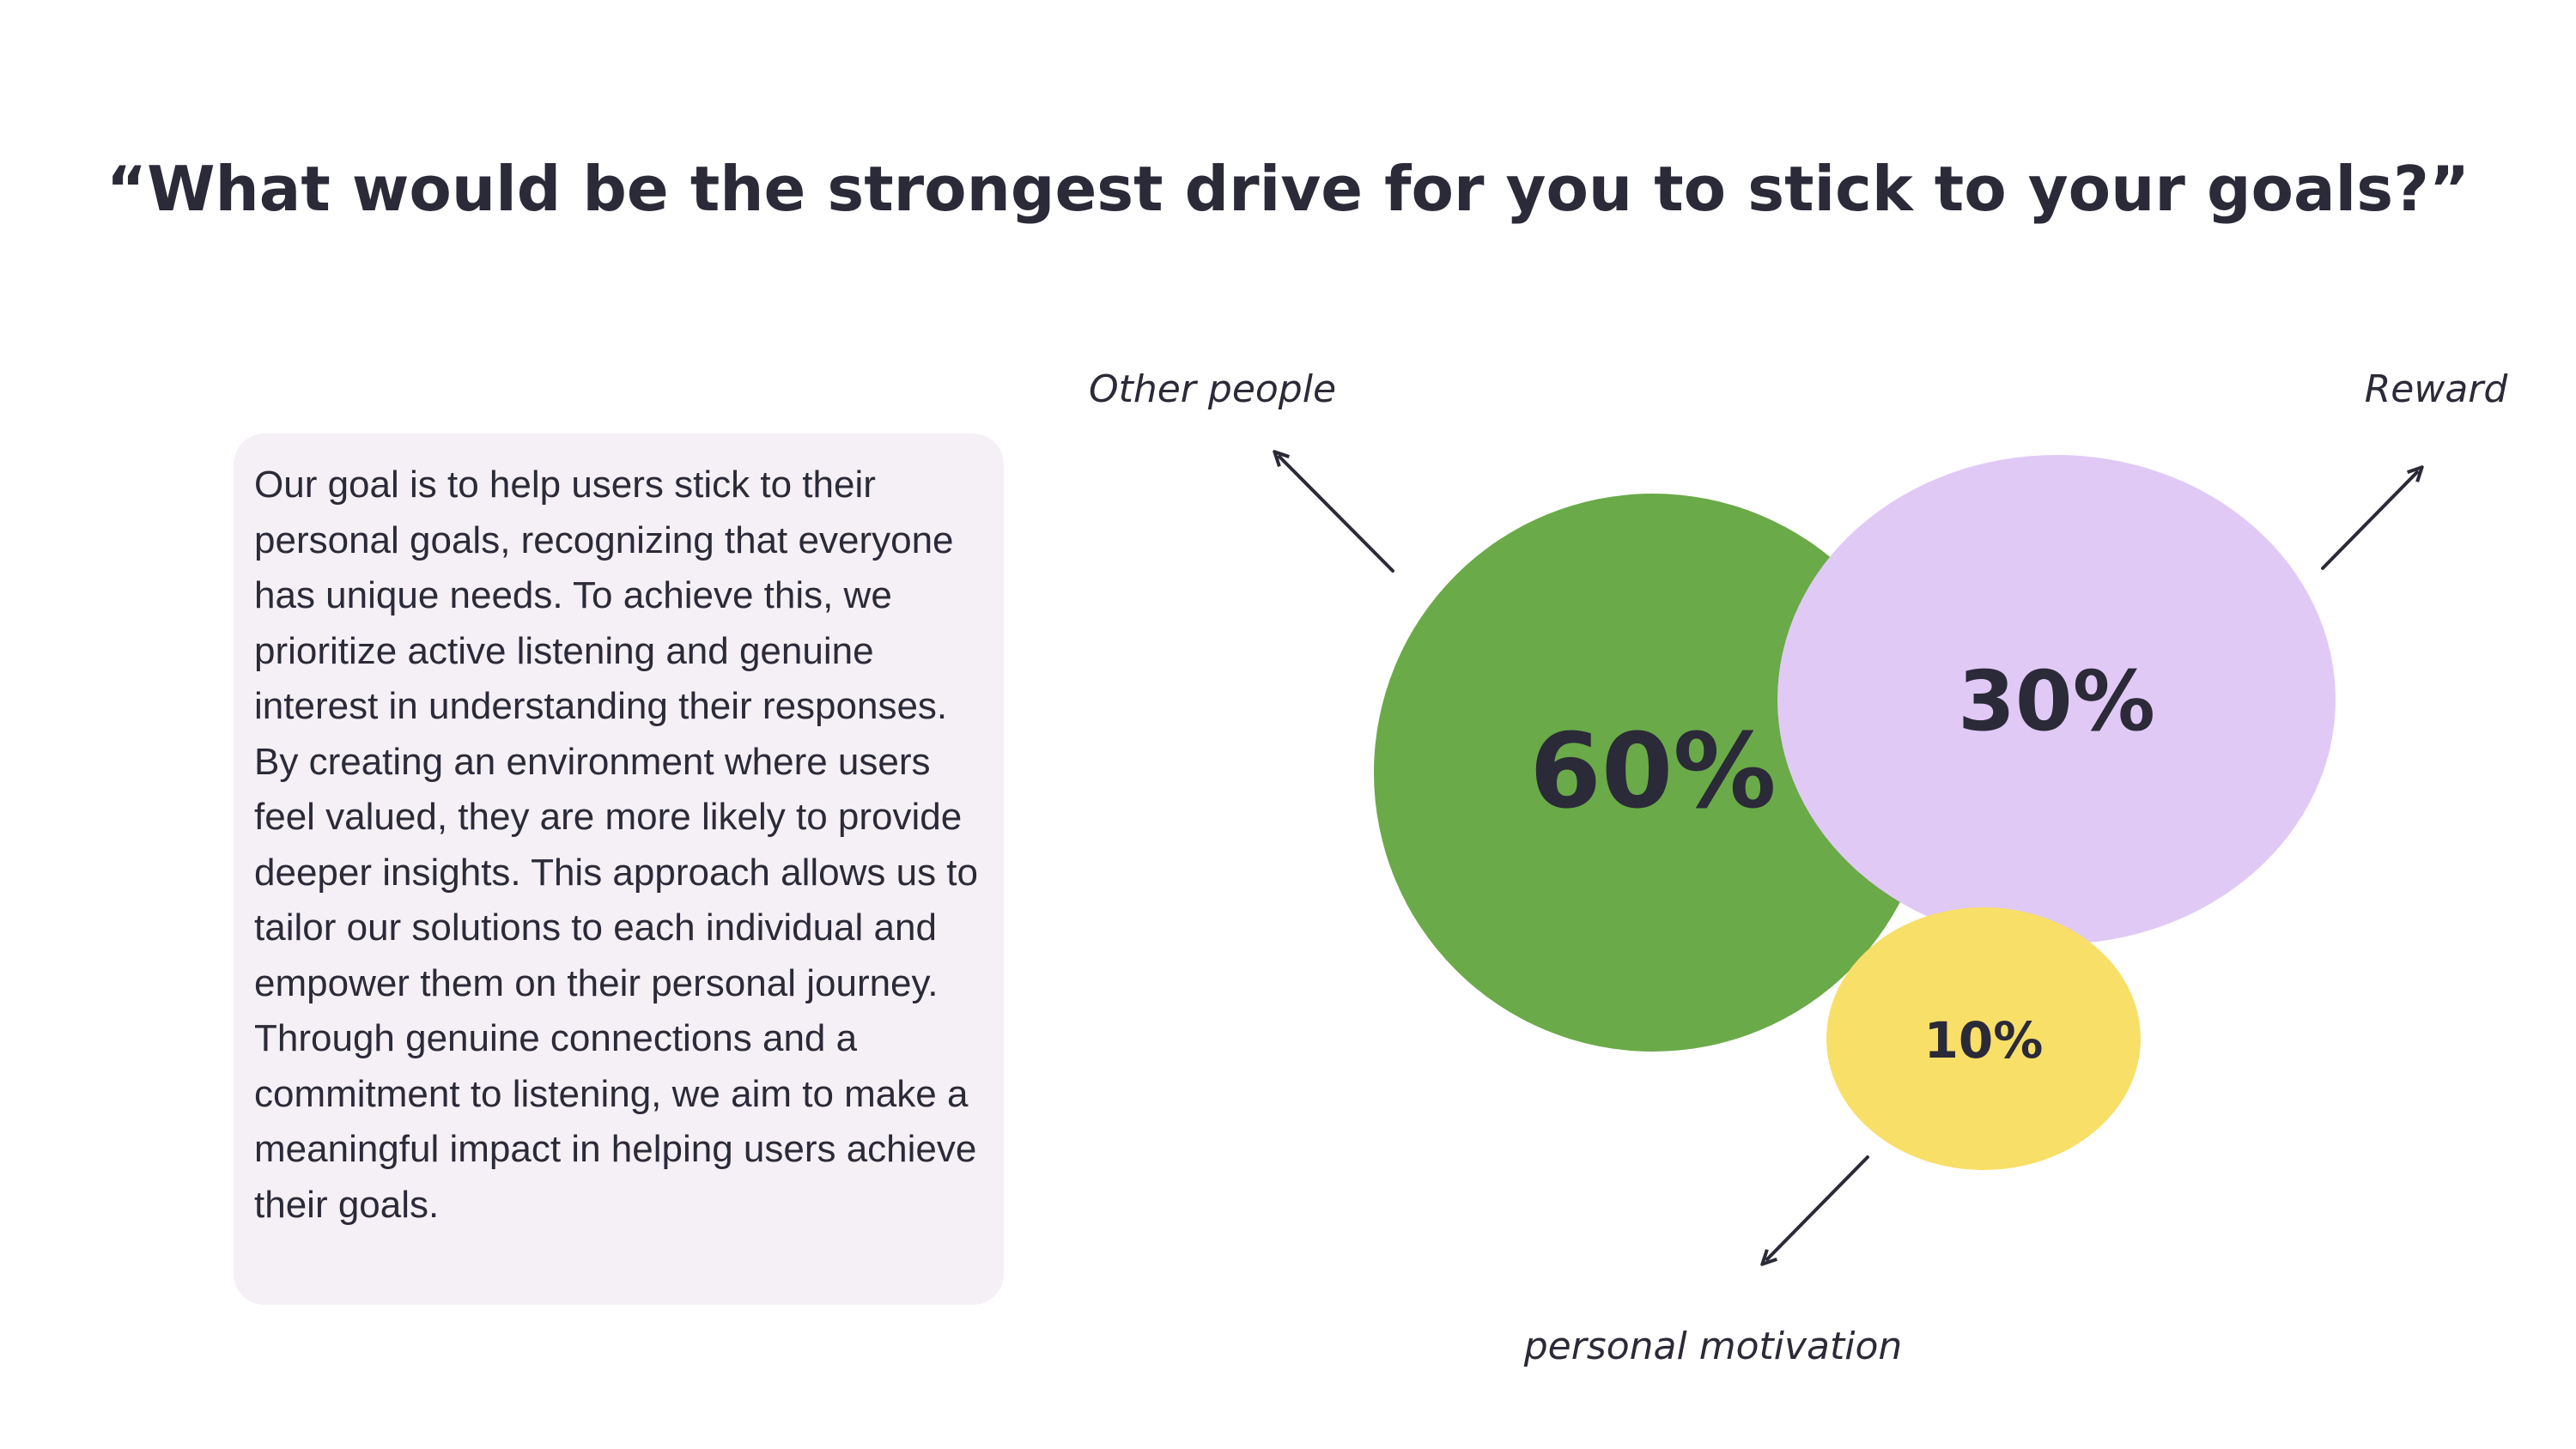 This screenshot has width=2576, height=1449. I want to click on value-label-other-people: 60%, so click(1653, 772).